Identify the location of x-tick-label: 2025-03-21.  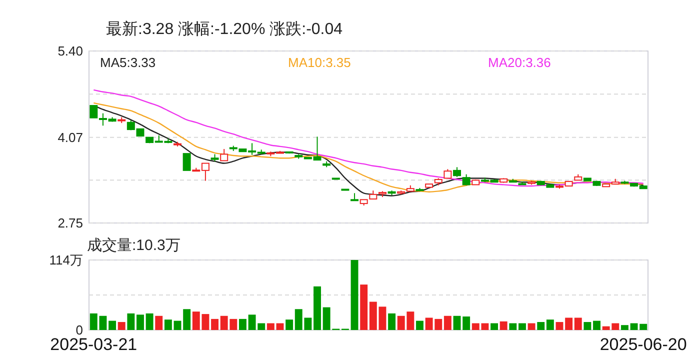
(94, 344).